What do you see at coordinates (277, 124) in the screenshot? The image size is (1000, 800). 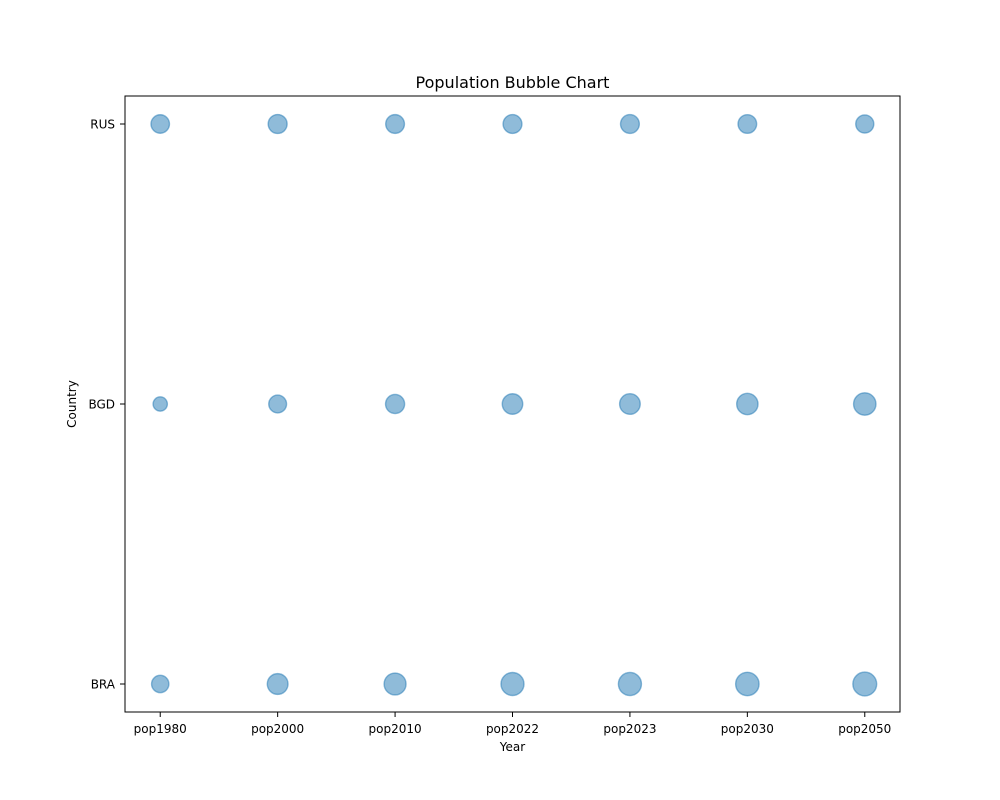 I see `bubble-RUS-pop2000` at bounding box center [277, 124].